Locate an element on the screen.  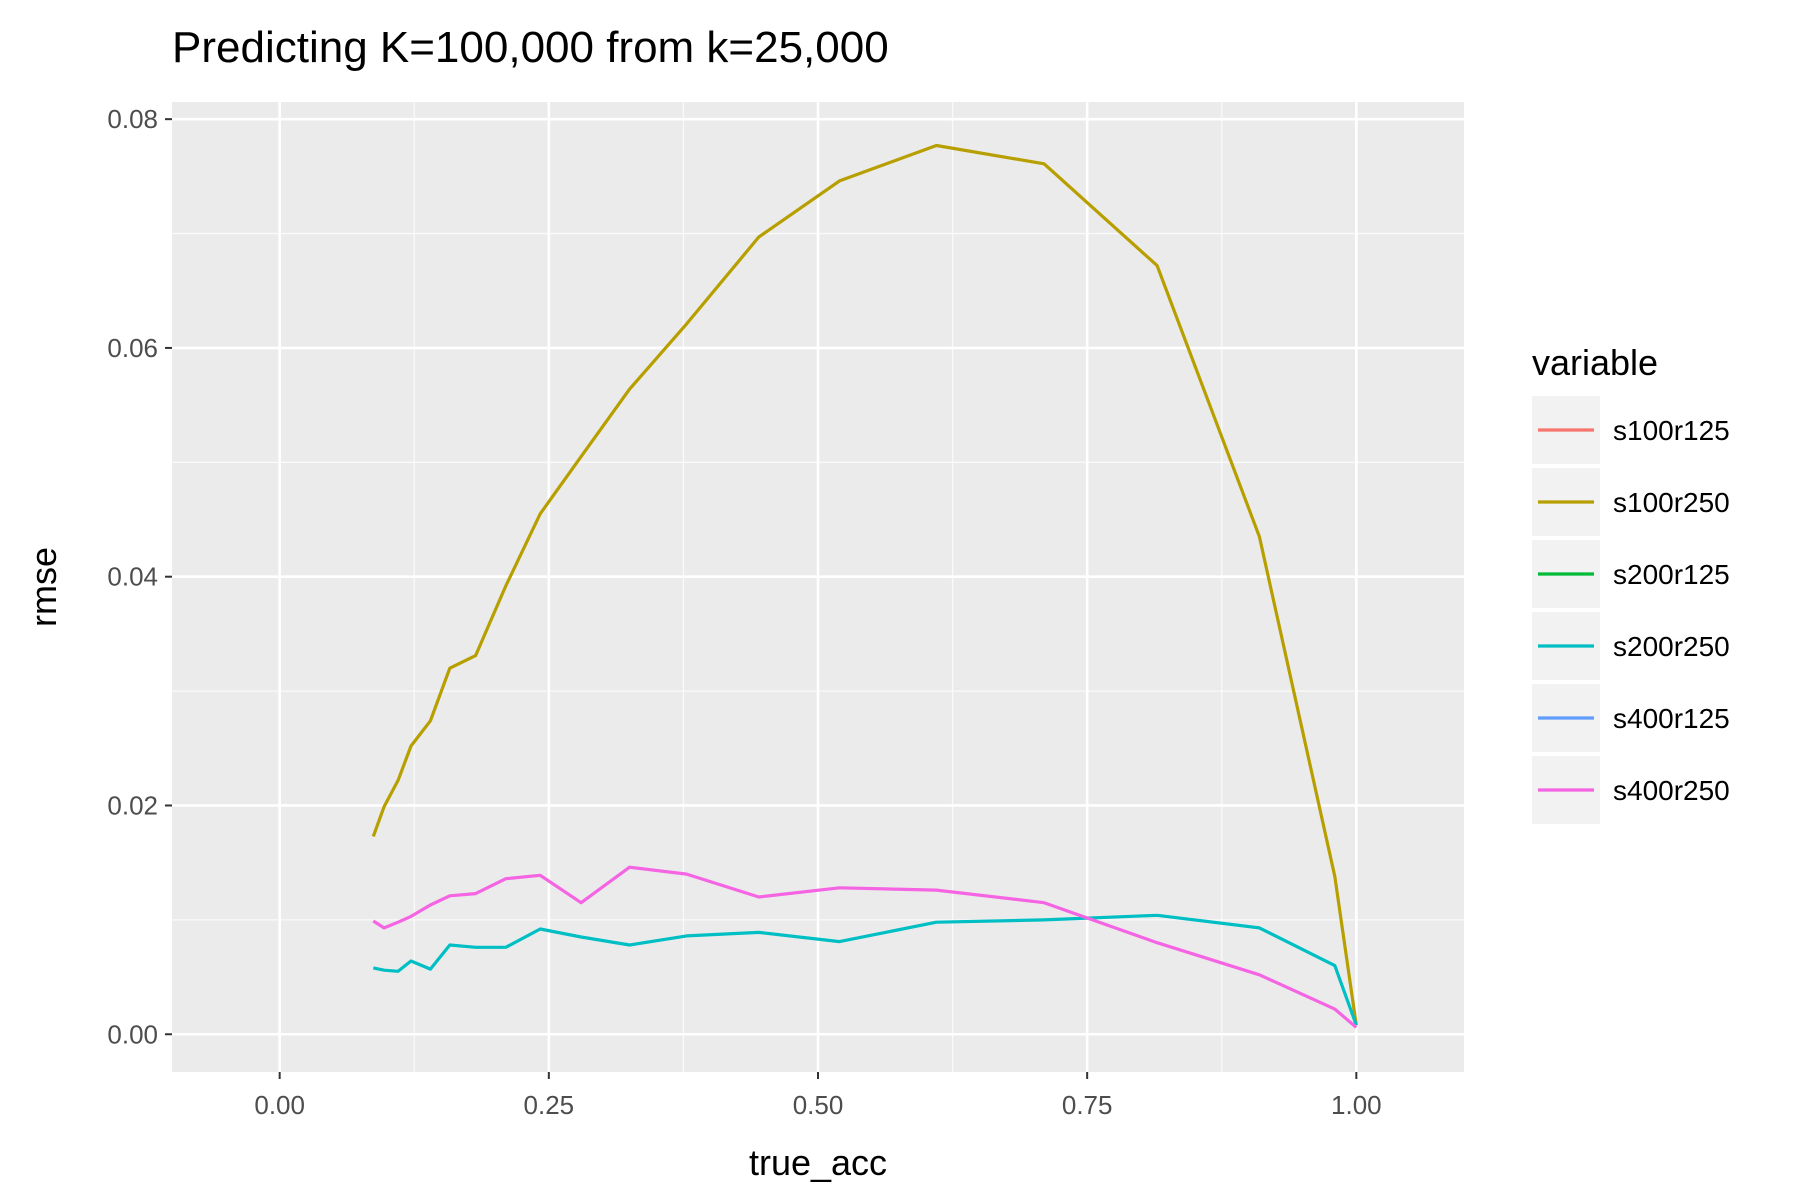
legend-label: s100r125 is located at coordinates (1671, 430).